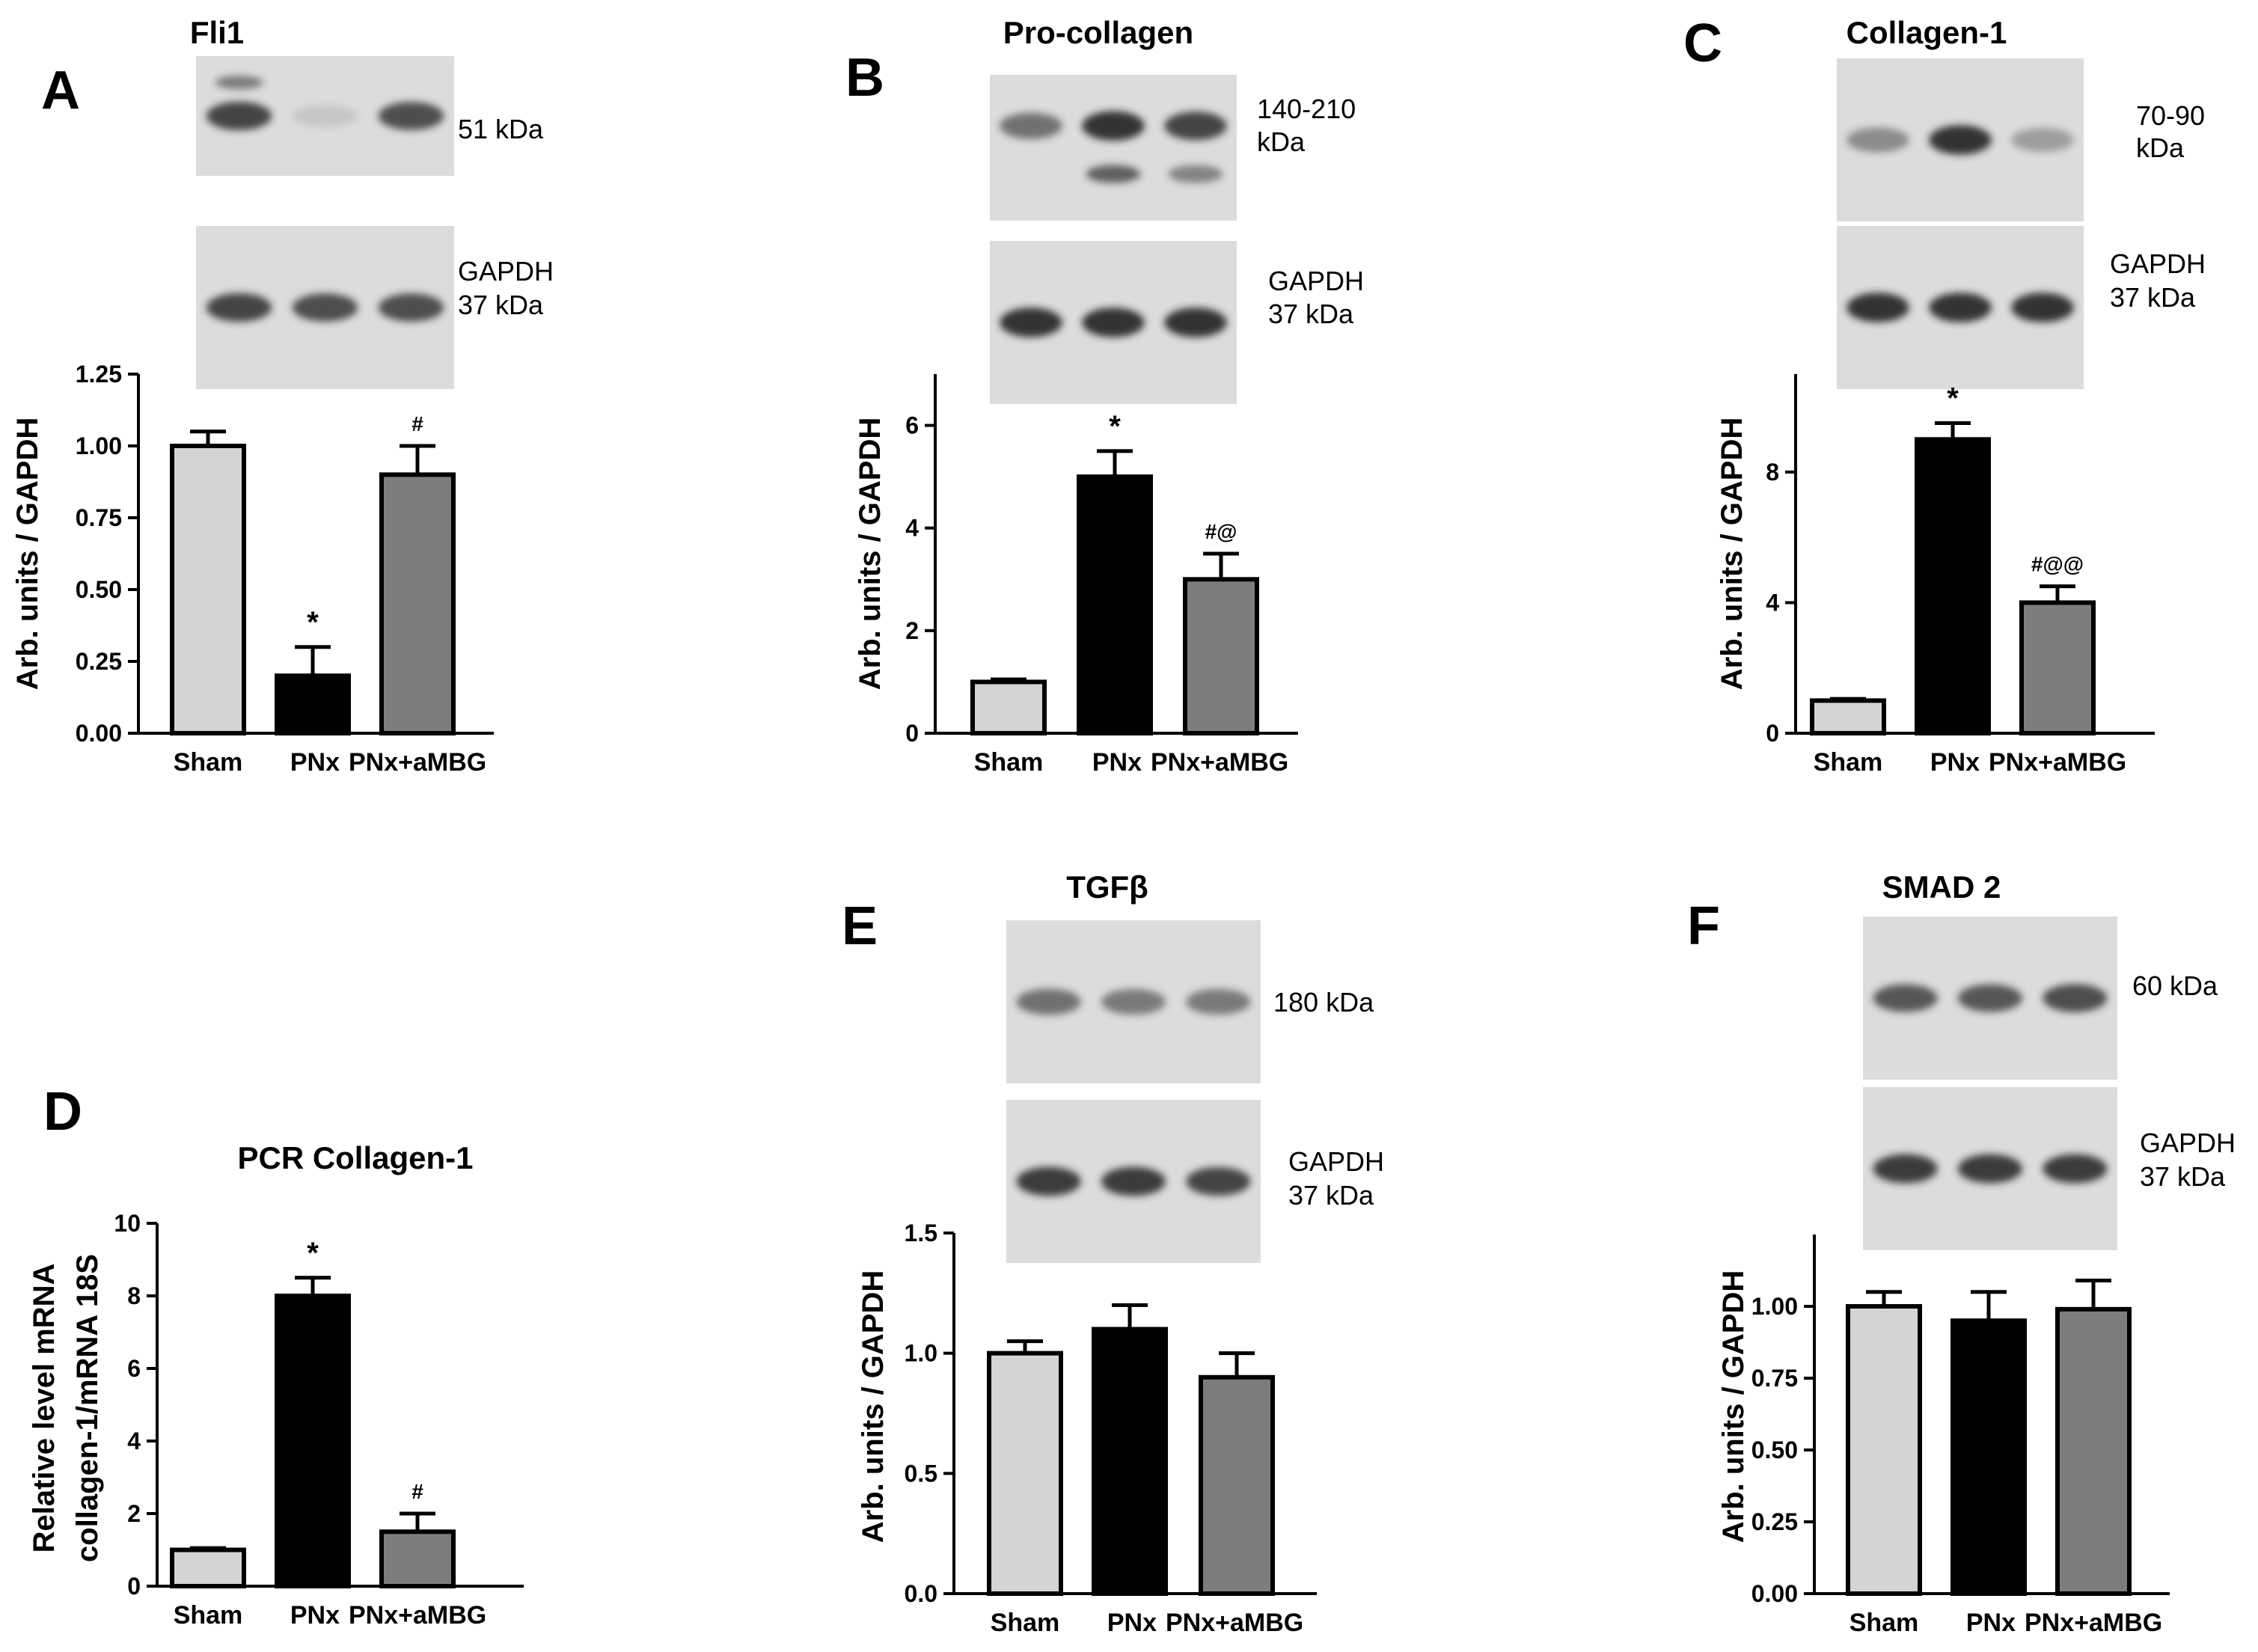 The height and width of the screenshot is (1652, 2258). I want to click on blot-background, so click(1113, 148).